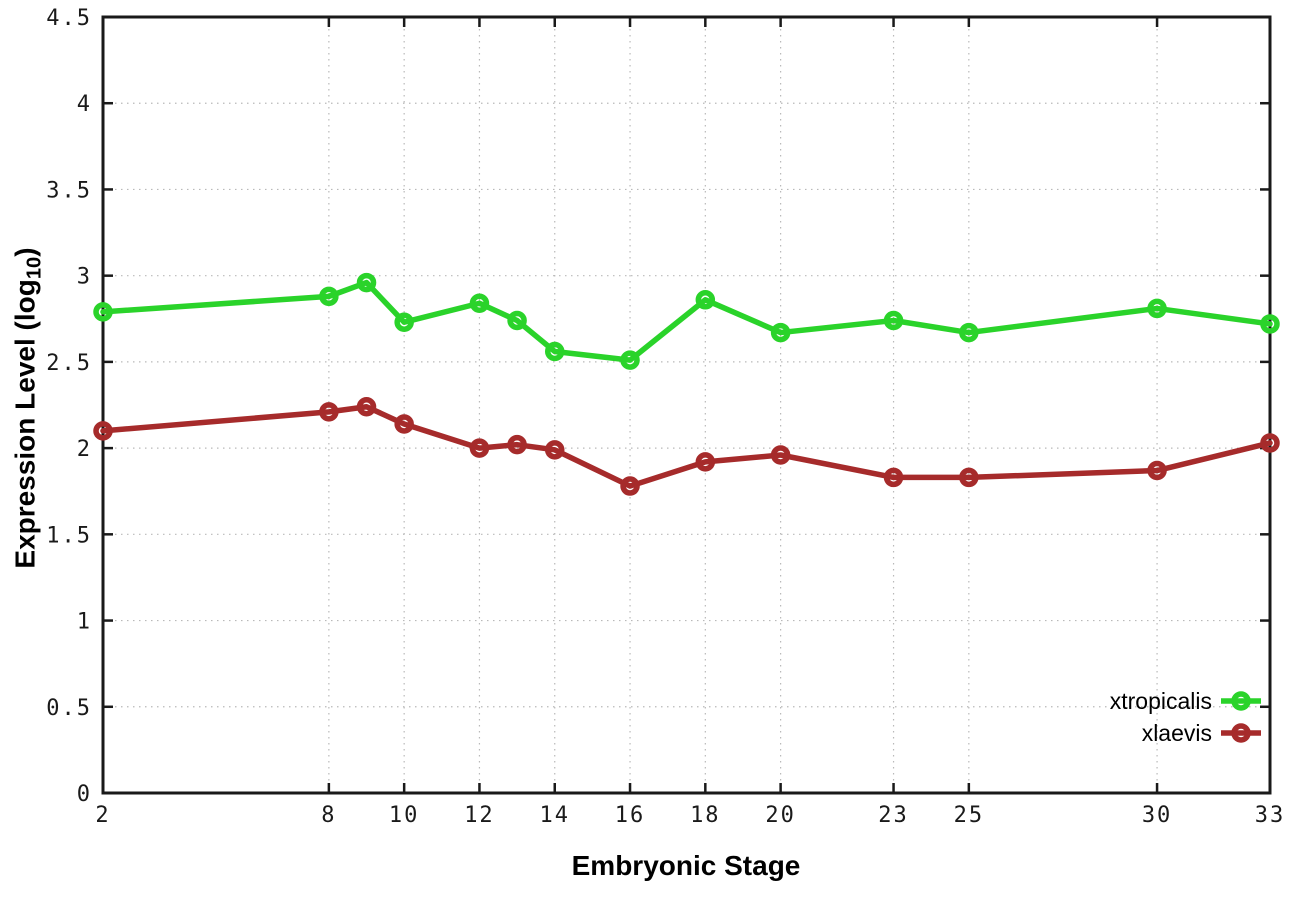 This screenshot has height=907, width=1296. I want to click on y-tick-label: 0, so click(84, 794).